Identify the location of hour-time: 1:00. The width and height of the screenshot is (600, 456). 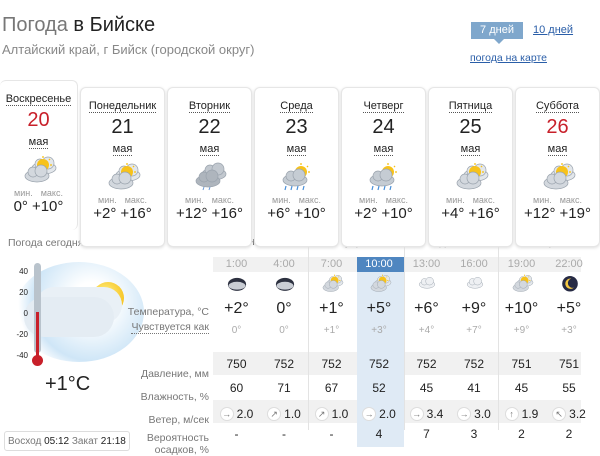
(236, 264).